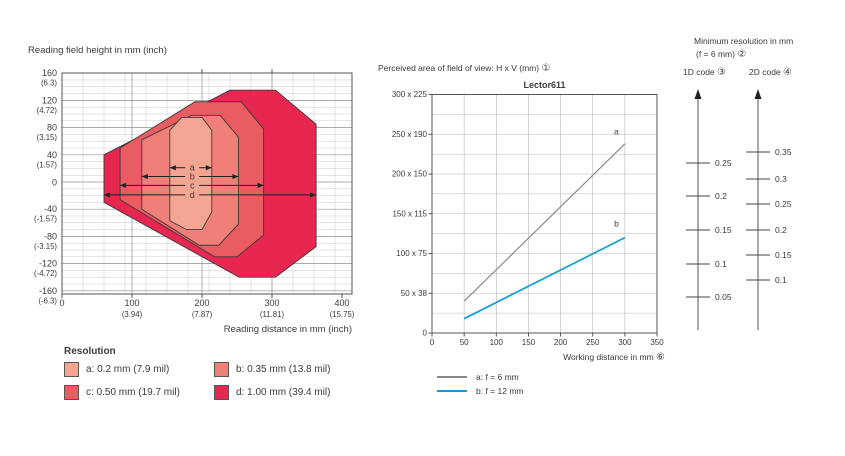 The height and width of the screenshot is (456, 845). Describe the element at coordinates (49, 83) in the screenshot. I see `svg-text: (6.3)` at that location.